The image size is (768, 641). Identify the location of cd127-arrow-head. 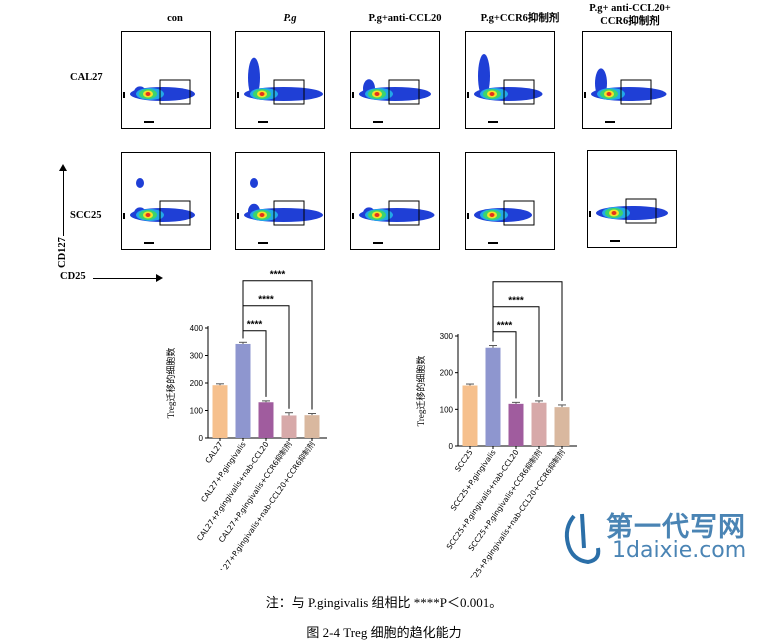
(63, 167).